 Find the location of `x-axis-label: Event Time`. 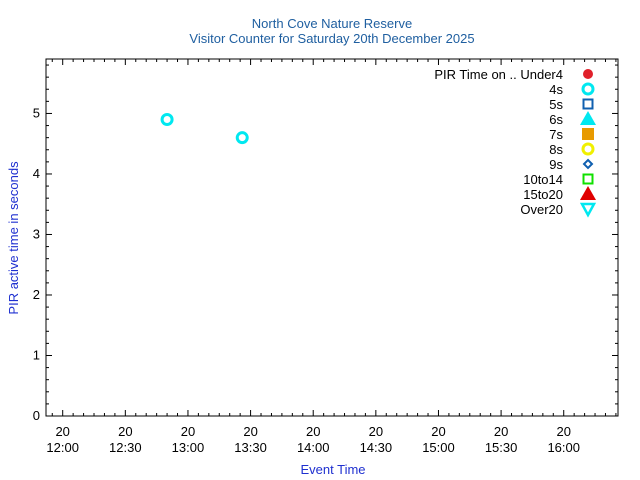

x-axis-label: Event Time is located at coordinates (332, 469).